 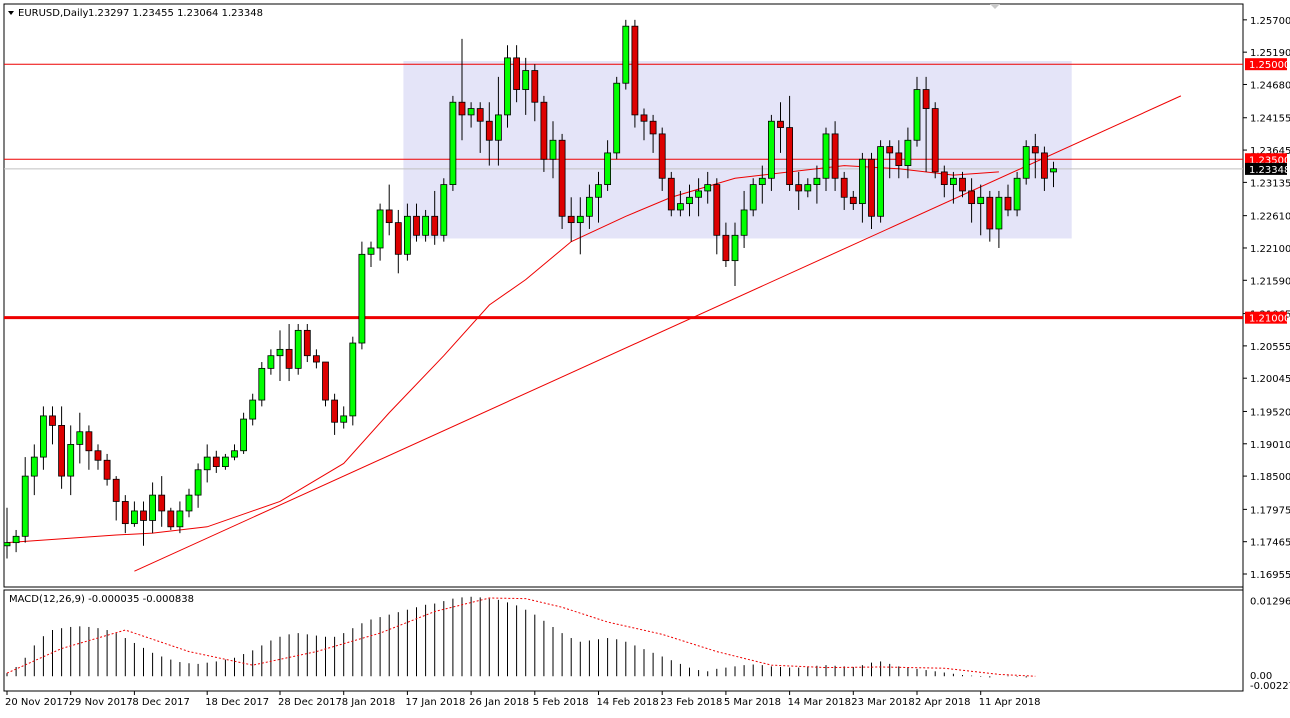 I want to click on price-marker-text: 1.23500, so click(x=1269, y=160).